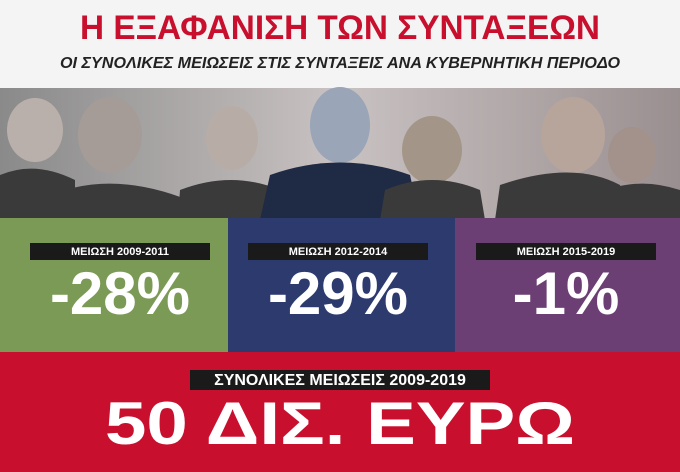  I want to click on footer-label: ΣΥΝΟΛΙΚΕΣ ΜΕΙΩΣΕΙΣ 2009-2019, so click(340, 380).